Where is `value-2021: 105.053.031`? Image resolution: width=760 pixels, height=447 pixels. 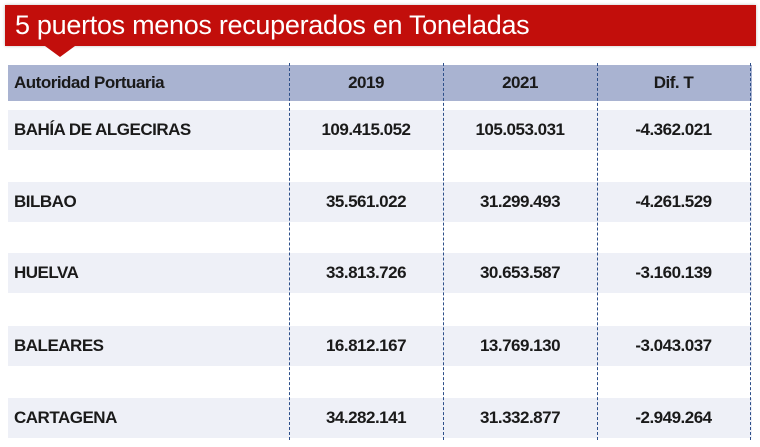 value-2021: 105.053.031 is located at coordinates (520, 129).